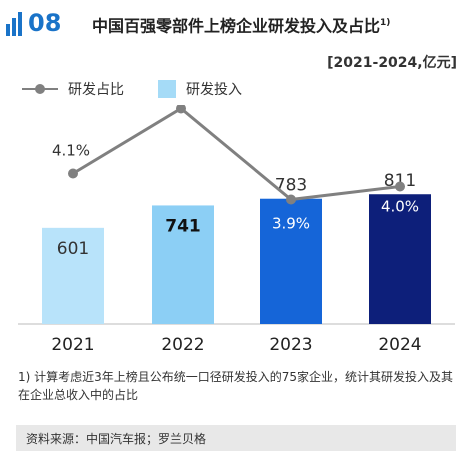 The image size is (471, 462). Describe the element at coordinates (214, 90) in the screenshot. I see `legend-bar-label: 研发投入` at that location.